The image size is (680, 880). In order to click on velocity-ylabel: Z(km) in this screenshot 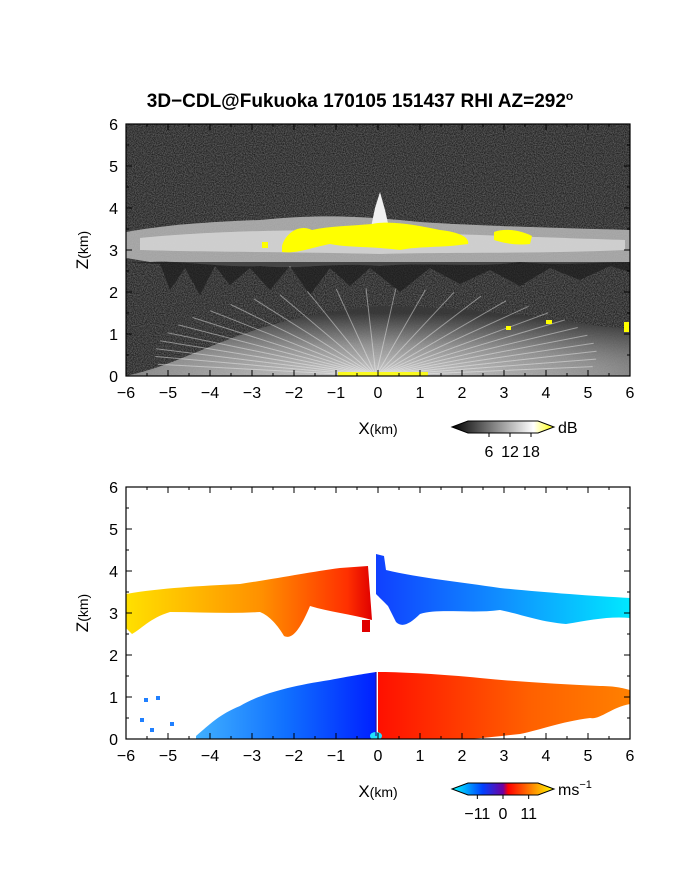, I will do `click(82, 613)`.